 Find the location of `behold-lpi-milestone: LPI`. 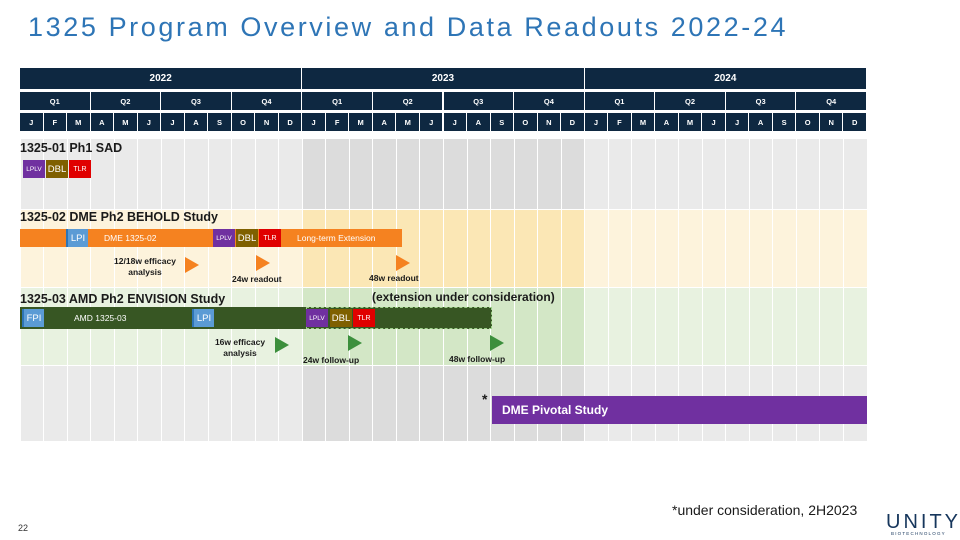

behold-lpi-milestone: LPI is located at coordinates (77, 238).